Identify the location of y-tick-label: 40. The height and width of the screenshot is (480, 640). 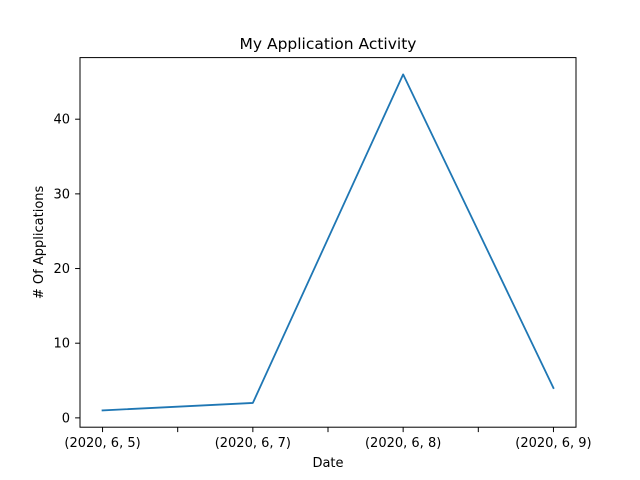
(61, 120).